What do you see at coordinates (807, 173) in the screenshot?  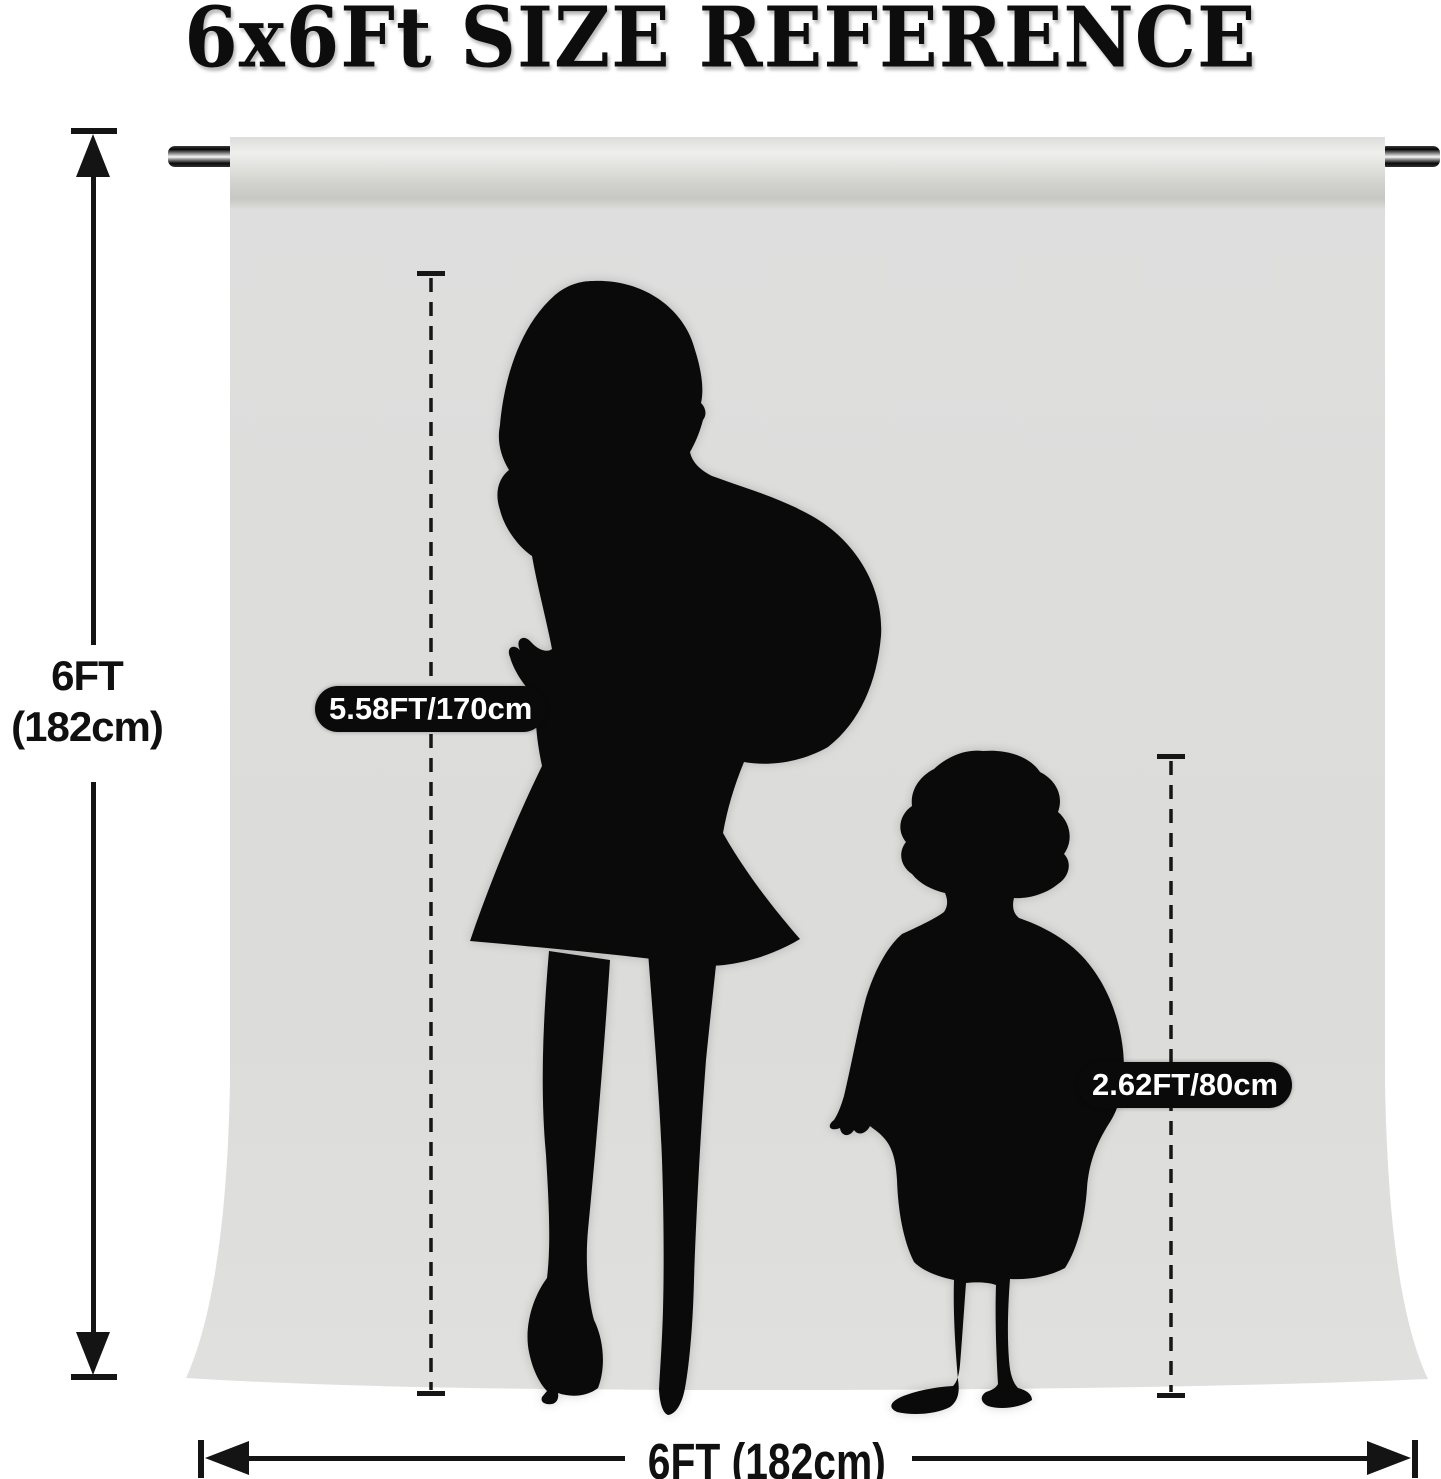 I see `backdrop-top-fold` at bounding box center [807, 173].